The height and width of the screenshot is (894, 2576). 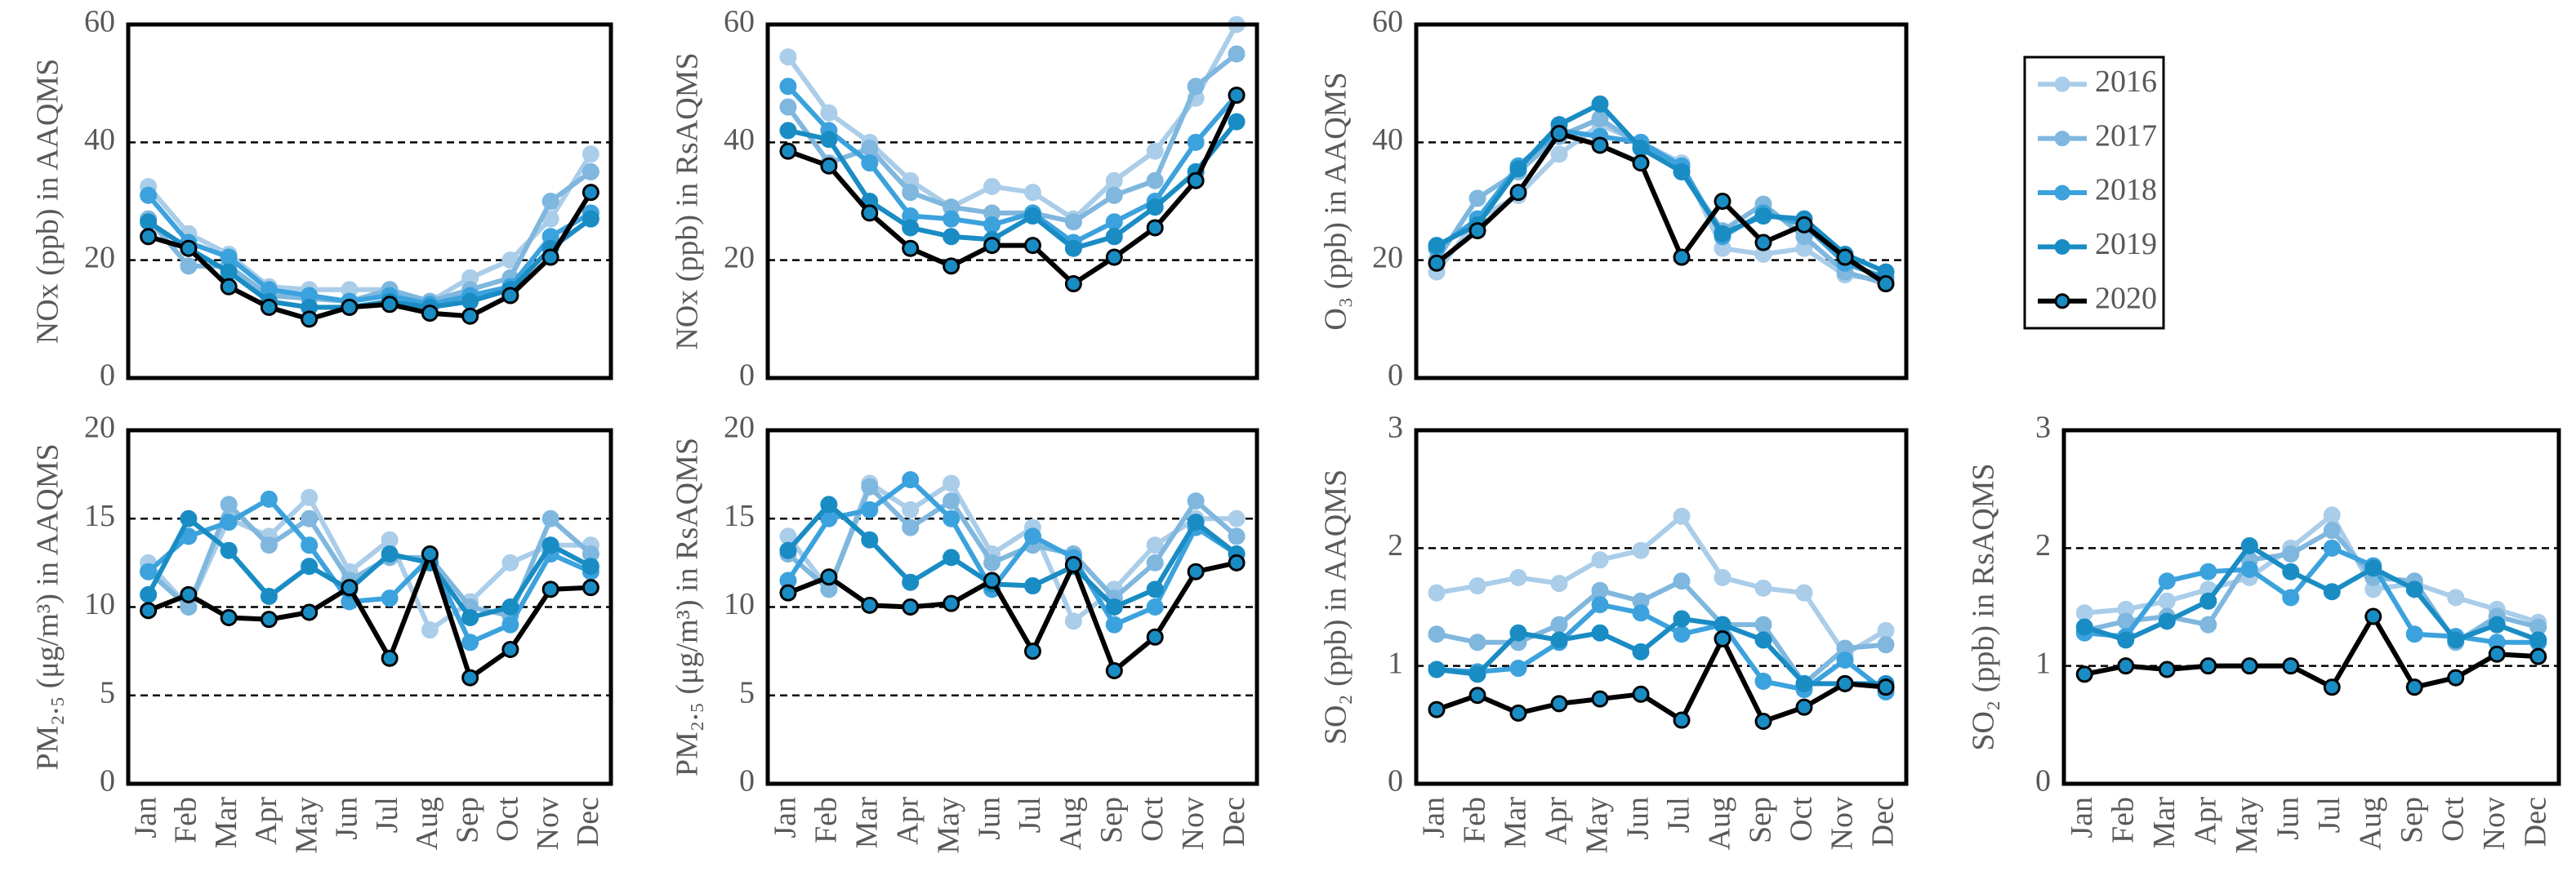 I want to click on y-tick-label: 60, so click(x=99, y=22).